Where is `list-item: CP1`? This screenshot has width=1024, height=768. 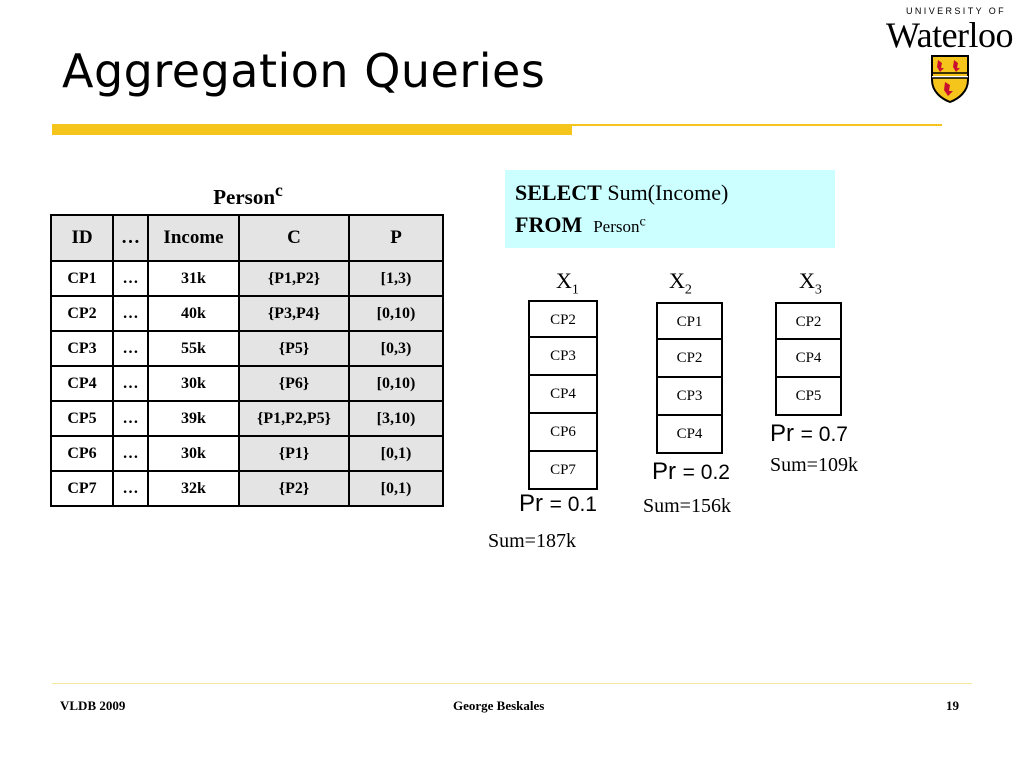 list-item: CP1 is located at coordinates (689, 321).